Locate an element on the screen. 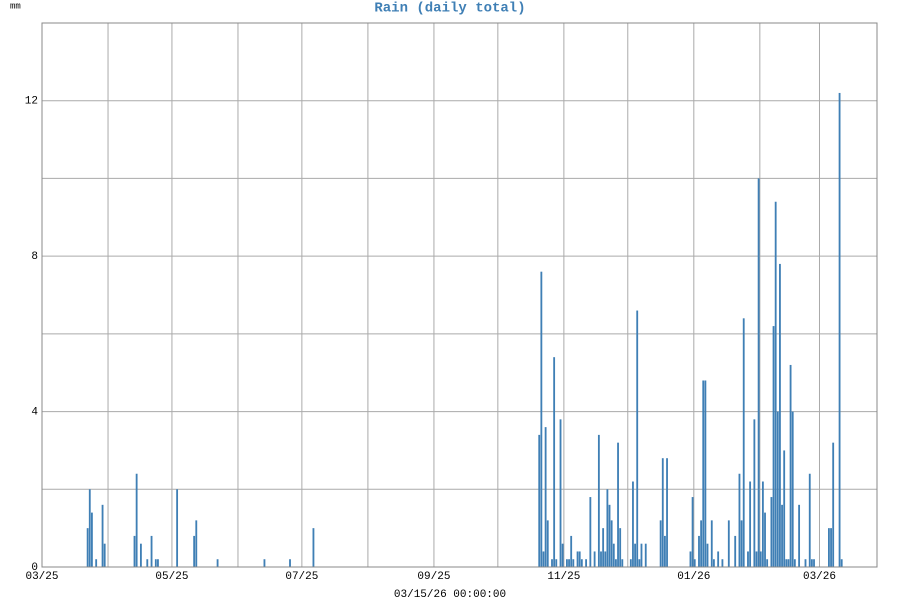  y-tick-label: 12 is located at coordinates (31, 102).